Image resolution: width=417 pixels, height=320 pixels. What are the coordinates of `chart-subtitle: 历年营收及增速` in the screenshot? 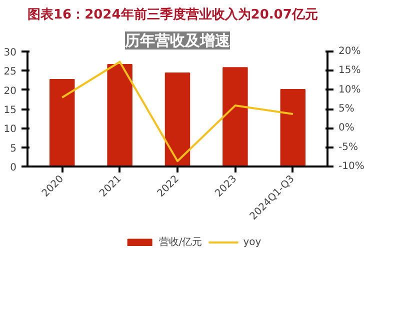 It's located at (177, 41).